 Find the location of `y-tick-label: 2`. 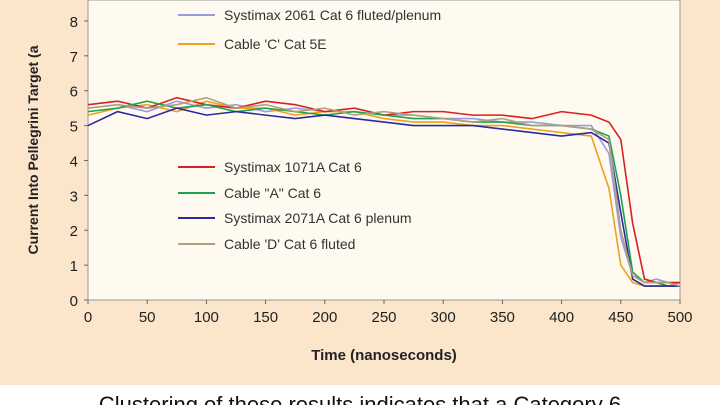

y-tick-label: 2 is located at coordinates (74, 231).